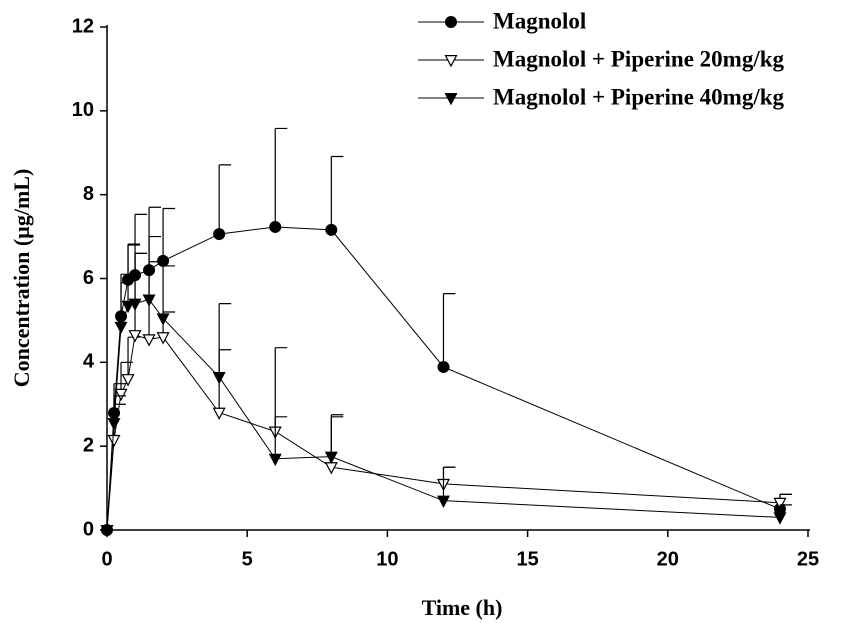  What do you see at coordinates (83, 26) in the screenshot?
I see `y-tick-label: 12` at bounding box center [83, 26].